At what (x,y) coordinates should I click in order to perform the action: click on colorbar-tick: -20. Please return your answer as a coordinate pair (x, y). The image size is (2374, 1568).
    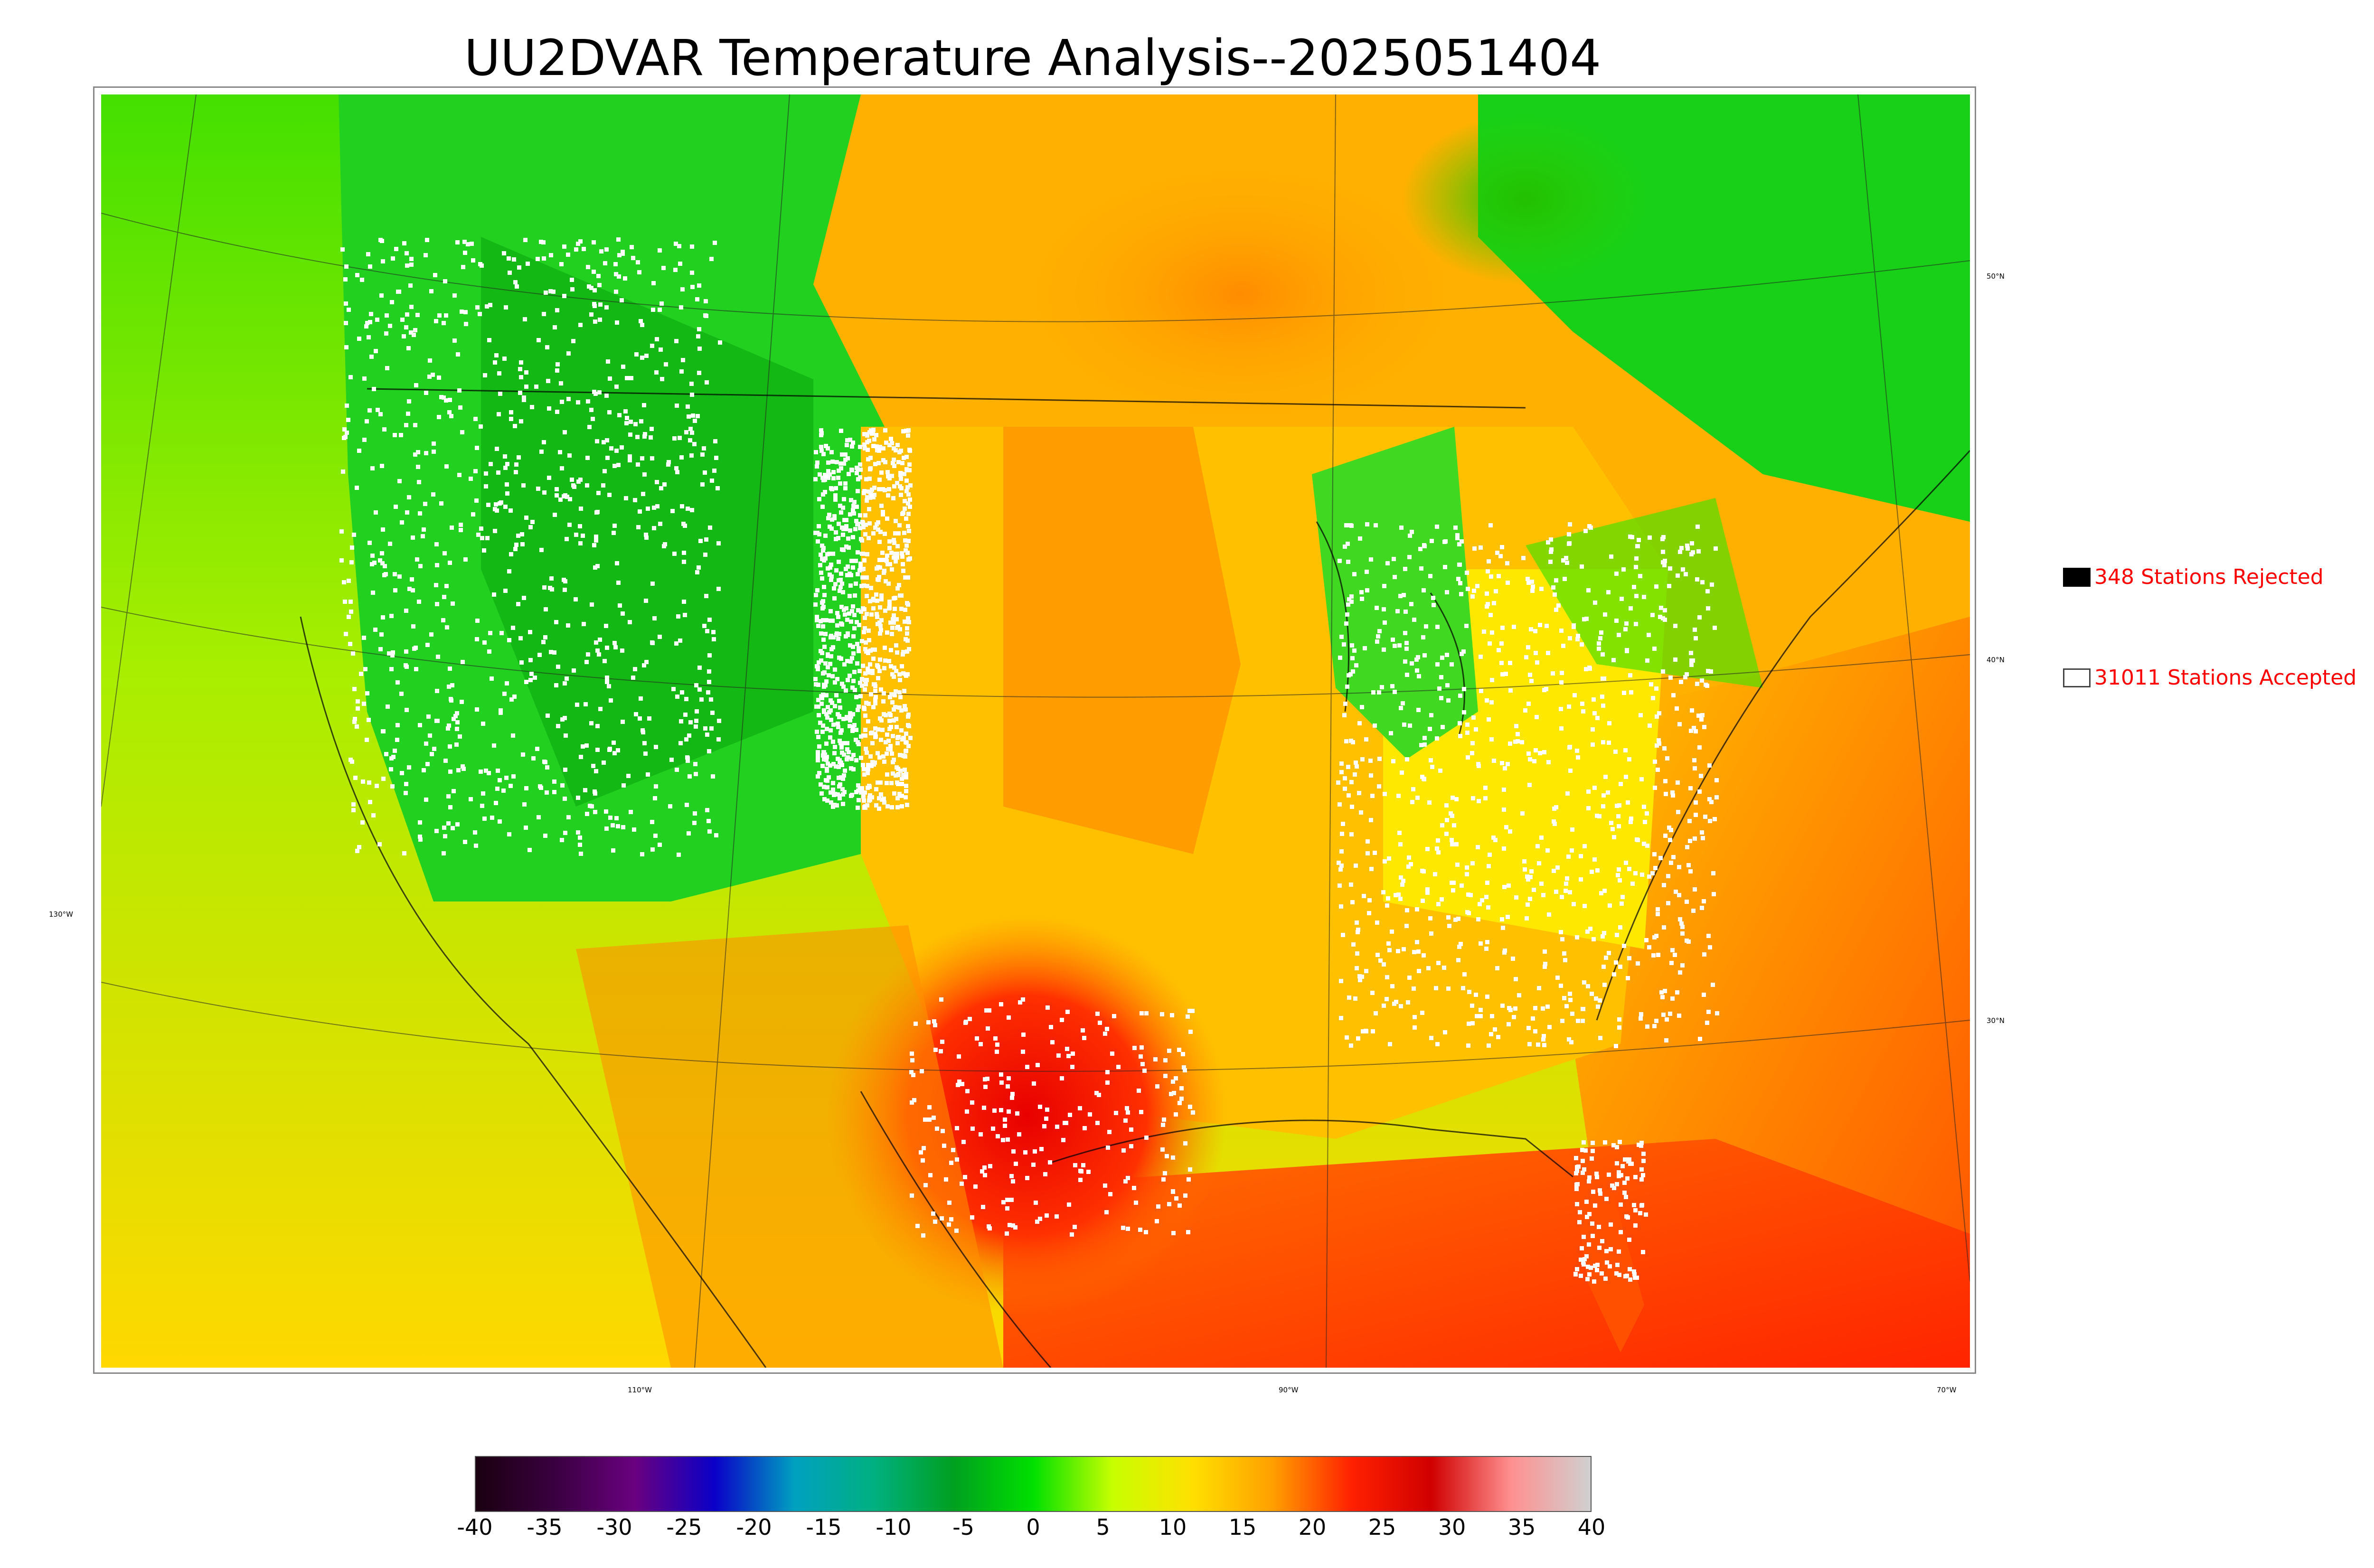
    Looking at the image, I should click on (754, 1527).